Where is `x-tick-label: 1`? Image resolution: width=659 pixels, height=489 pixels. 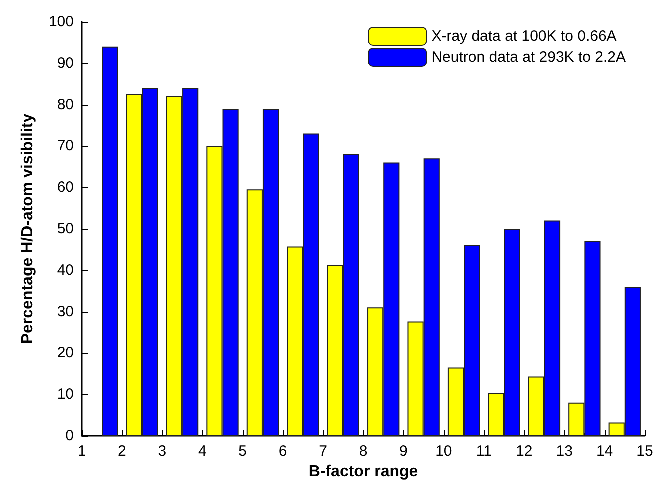 x-tick-label: 1 is located at coordinates (82, 451).